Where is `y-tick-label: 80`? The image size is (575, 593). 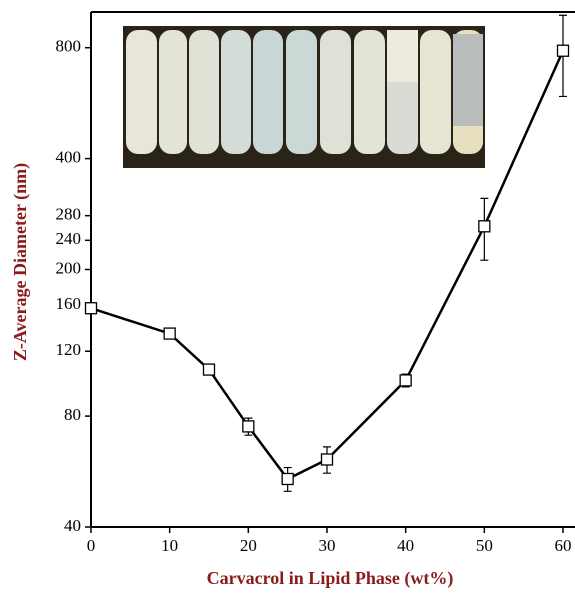
y-tick-label: 80 is located at coordinates (72, 414).